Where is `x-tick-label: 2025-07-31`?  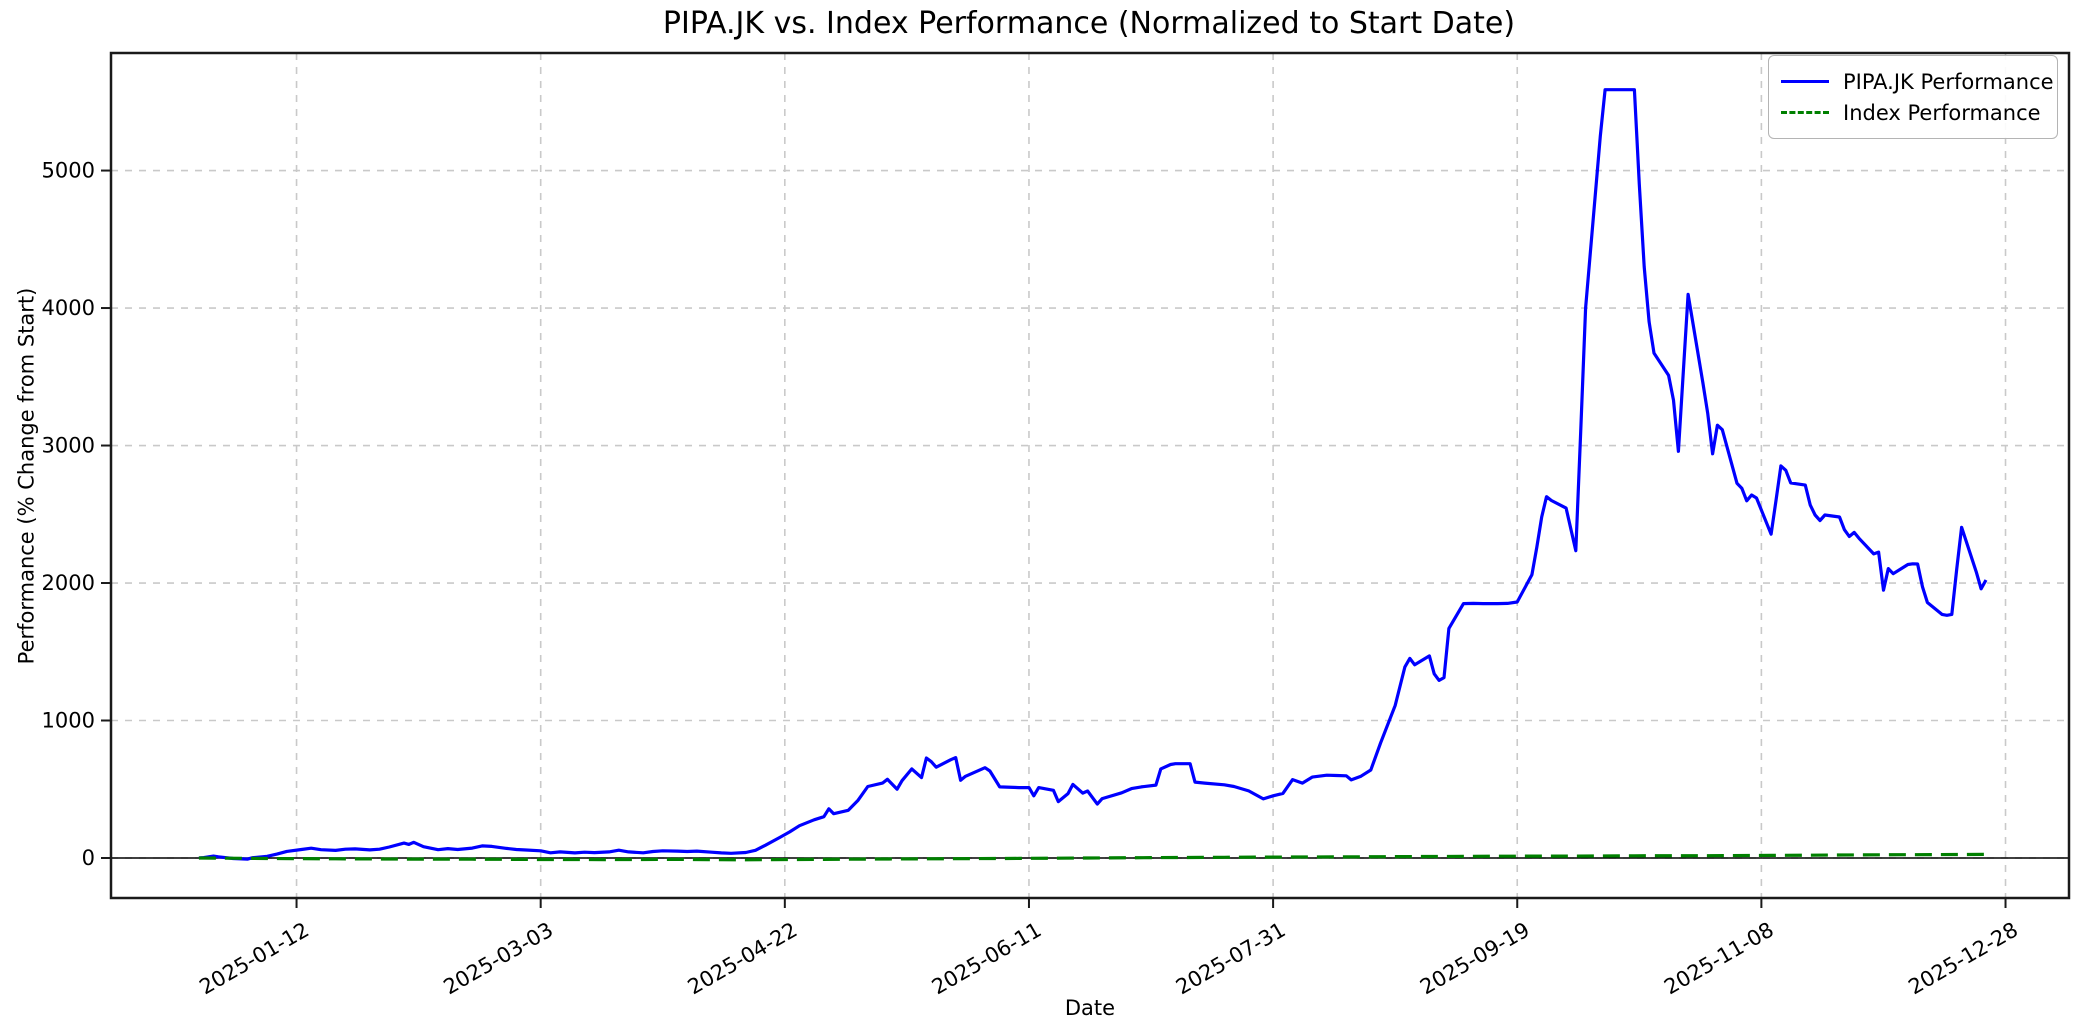 x-tick-label: 2025-07-31 is located at coordinates (1231, 959).